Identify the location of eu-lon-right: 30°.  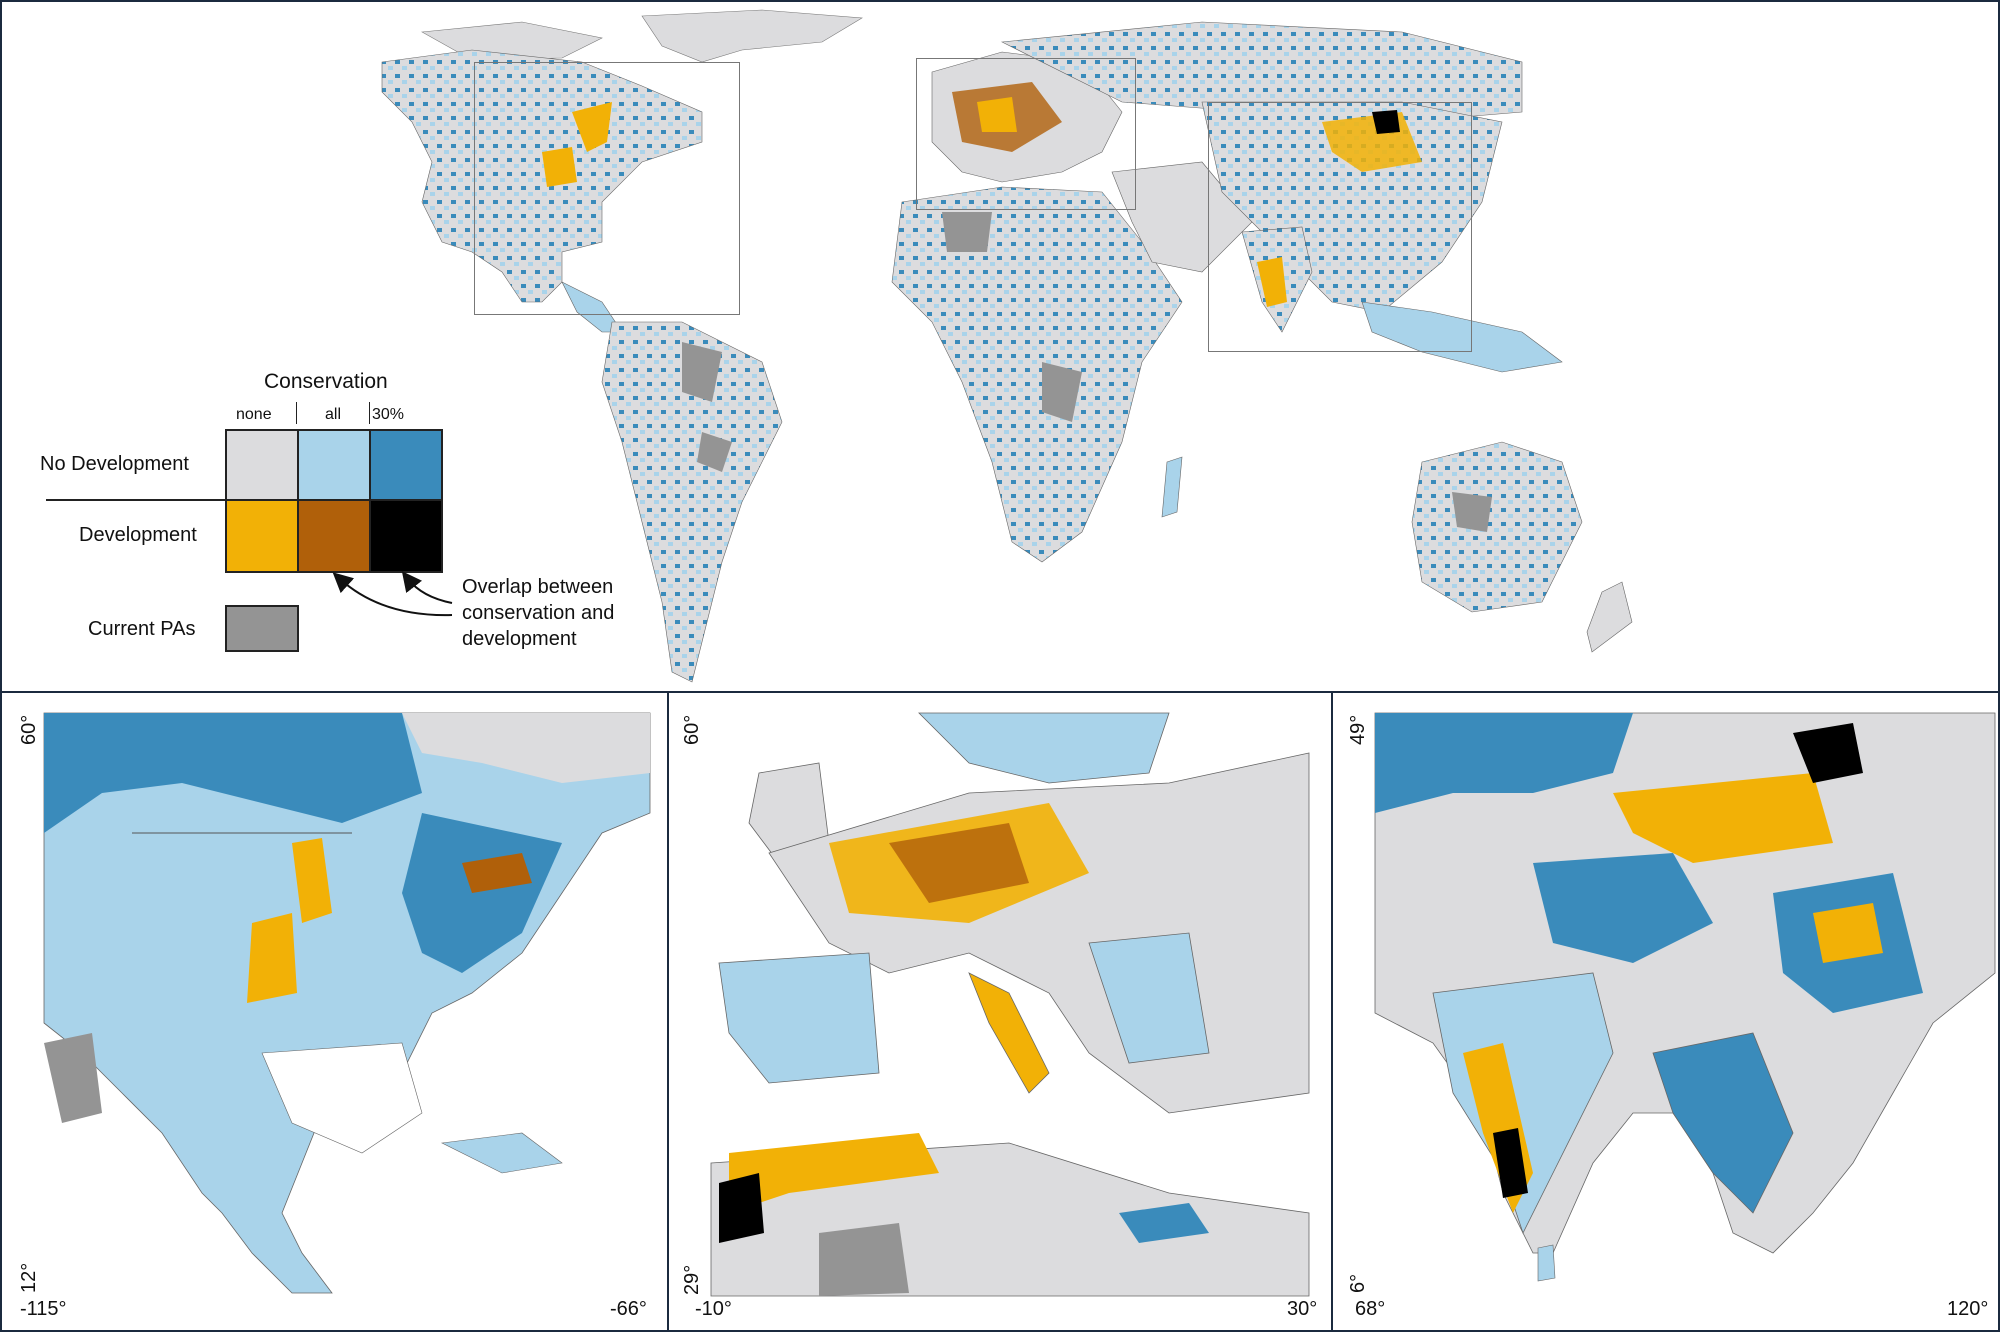
(1302, 1309).